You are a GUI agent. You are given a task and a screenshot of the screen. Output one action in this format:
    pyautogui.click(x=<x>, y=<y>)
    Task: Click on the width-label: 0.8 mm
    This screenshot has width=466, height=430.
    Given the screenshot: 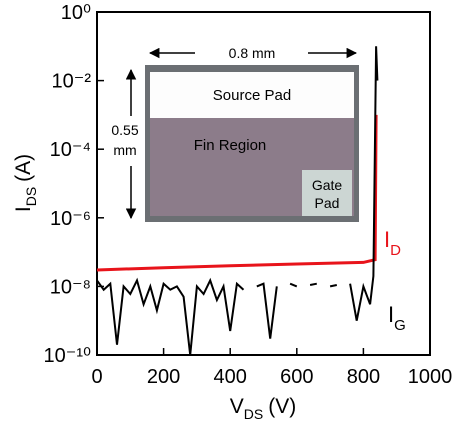 What is the action you would take?
    pyautogui.click(x=252, y=53)
    